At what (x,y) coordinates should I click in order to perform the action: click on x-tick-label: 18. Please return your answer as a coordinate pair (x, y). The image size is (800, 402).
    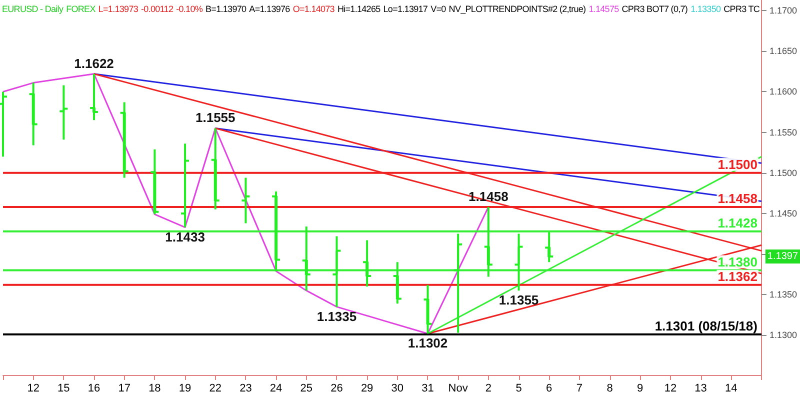
    Looking at the image, I should click on (154, 388).